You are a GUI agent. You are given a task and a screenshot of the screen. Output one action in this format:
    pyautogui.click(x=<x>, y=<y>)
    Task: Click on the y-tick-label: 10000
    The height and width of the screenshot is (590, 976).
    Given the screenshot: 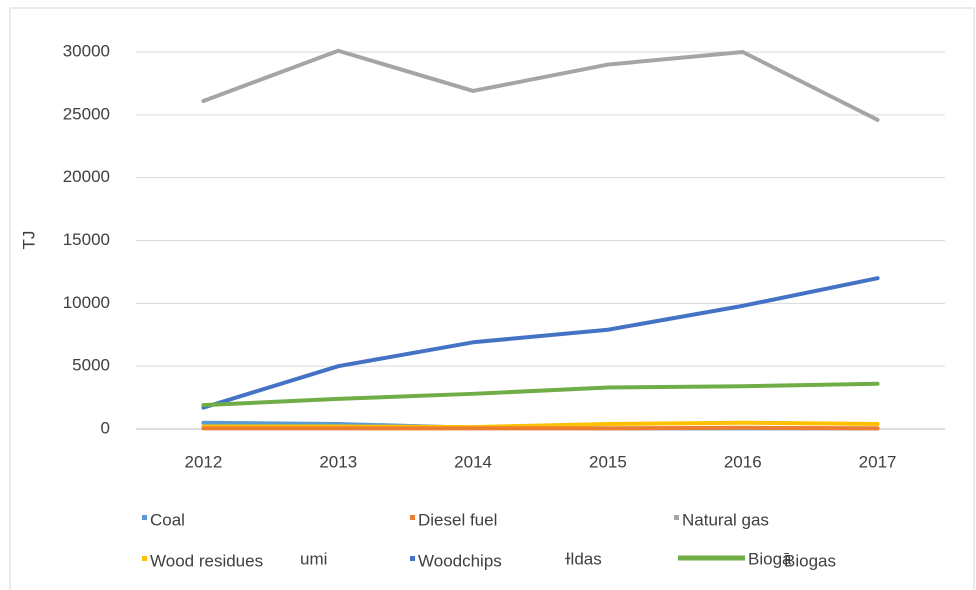 What is the action you would take?
    pyautogui.click(x=86, y=302)
    